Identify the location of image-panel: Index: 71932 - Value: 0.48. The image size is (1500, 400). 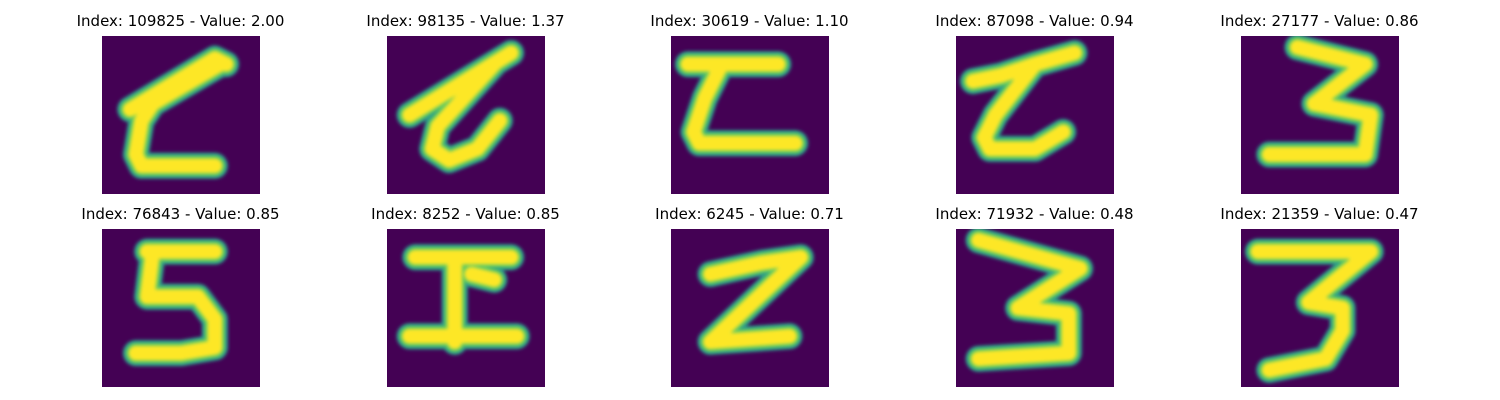
(1034, 300).